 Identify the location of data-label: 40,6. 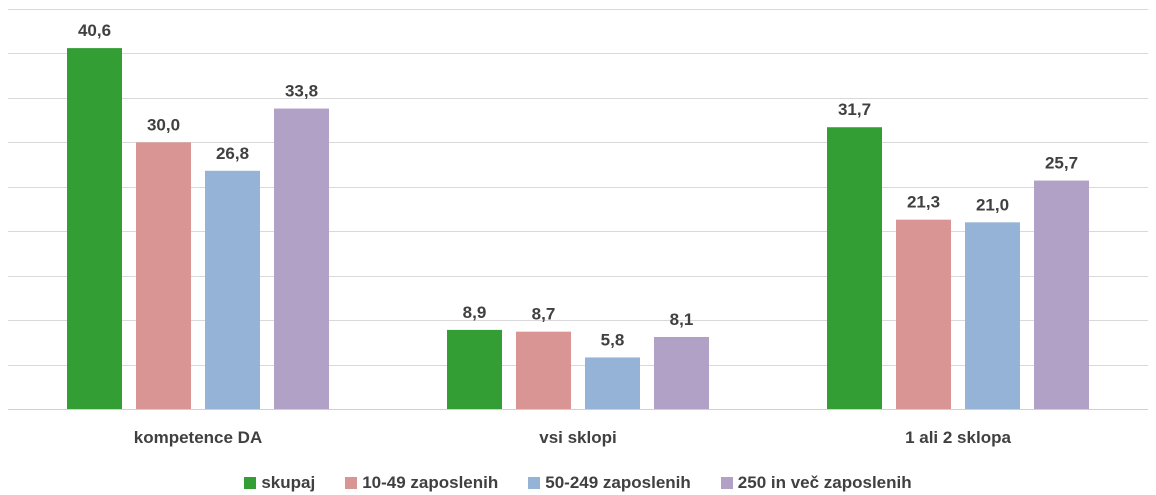
(94, 30).